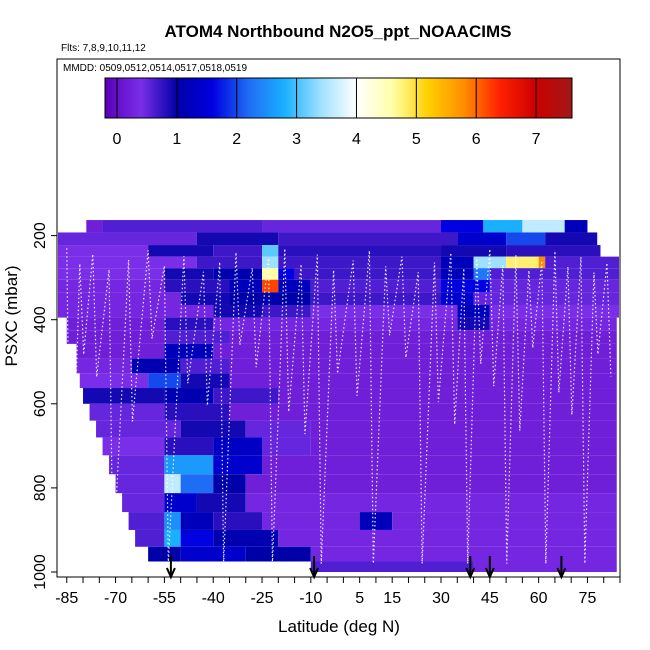  Describe the element at coordinates (338, 31) in the screenshot. I see `chart-title: ATOM4 Northbound N2O5_ppt_NOAACIMS` at that location.